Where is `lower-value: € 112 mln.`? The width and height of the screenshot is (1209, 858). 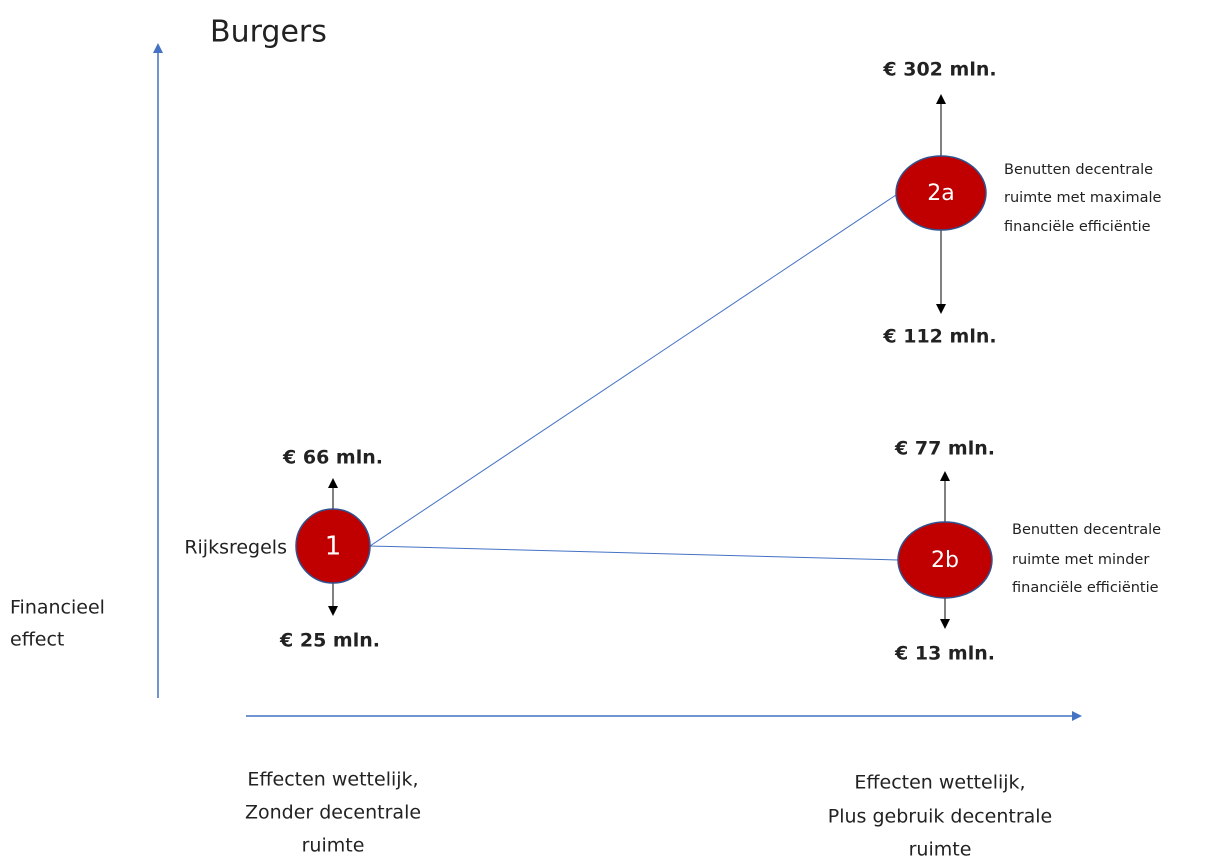 lower-value: € 112 mln. is located at coordinates (939, 337).